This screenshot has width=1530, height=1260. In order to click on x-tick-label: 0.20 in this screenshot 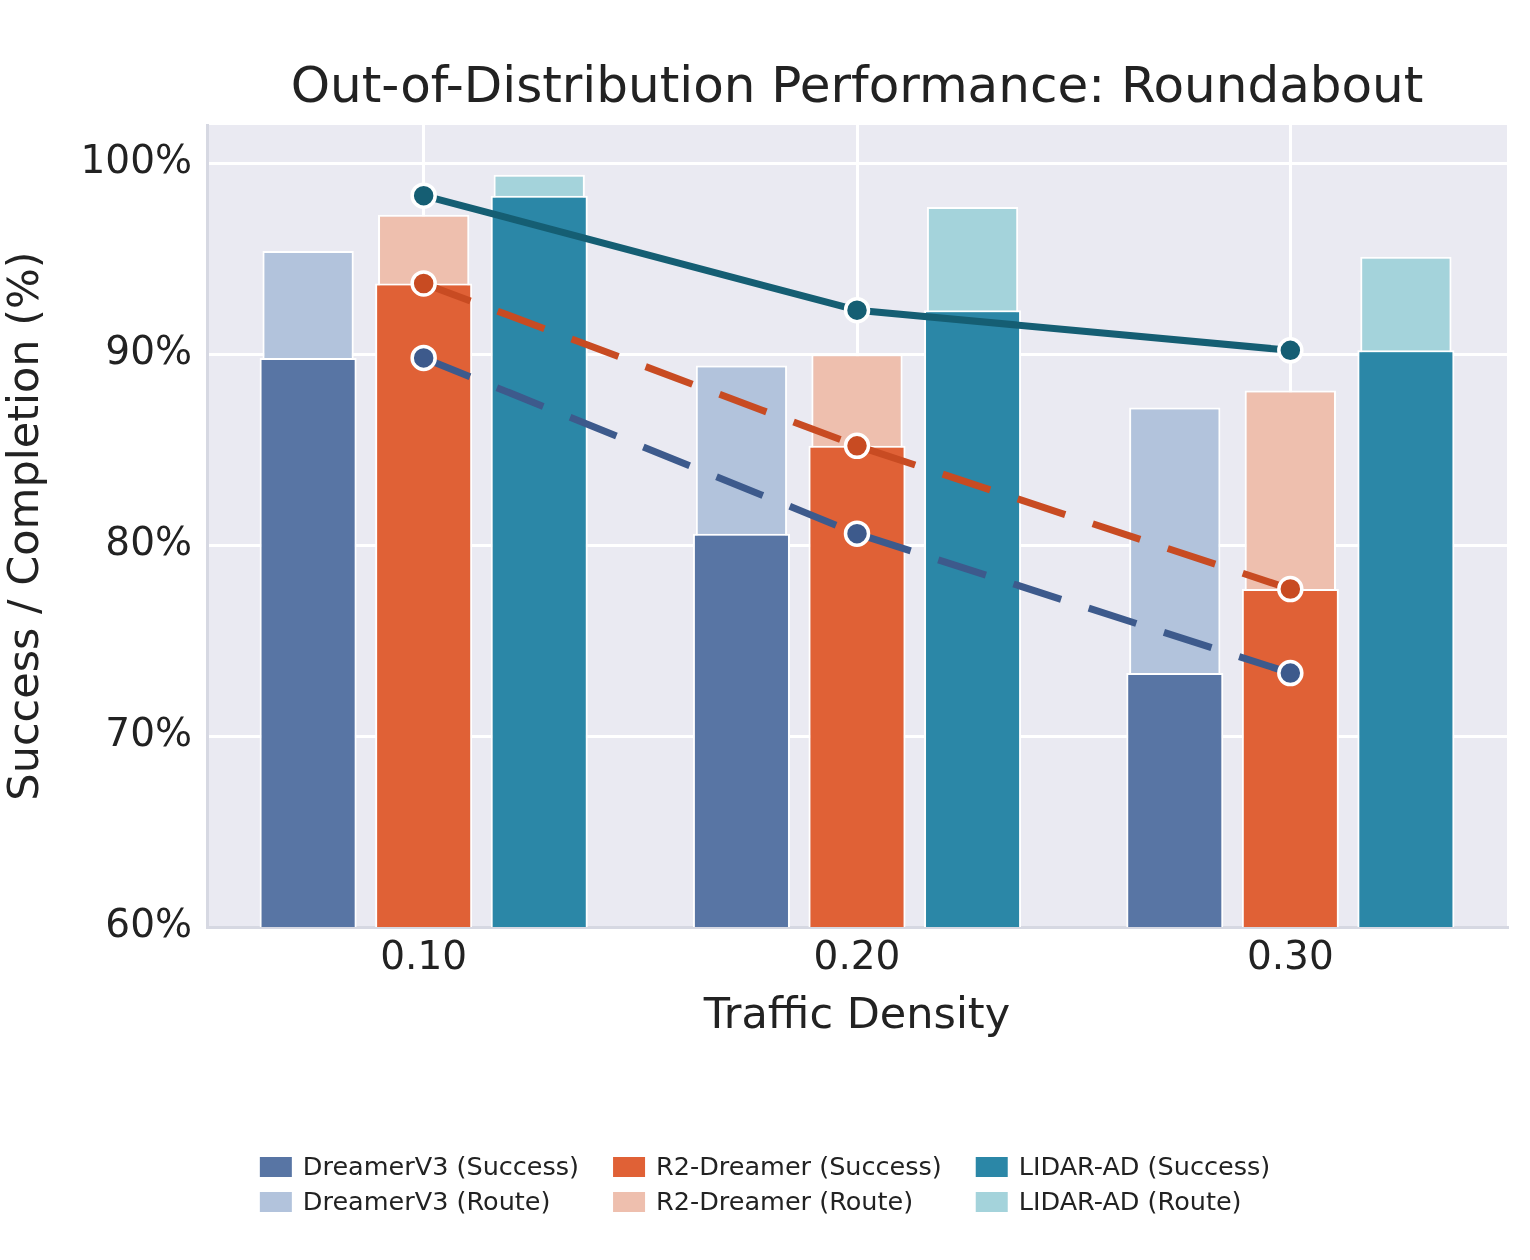, I will do `click(857, 955)`.